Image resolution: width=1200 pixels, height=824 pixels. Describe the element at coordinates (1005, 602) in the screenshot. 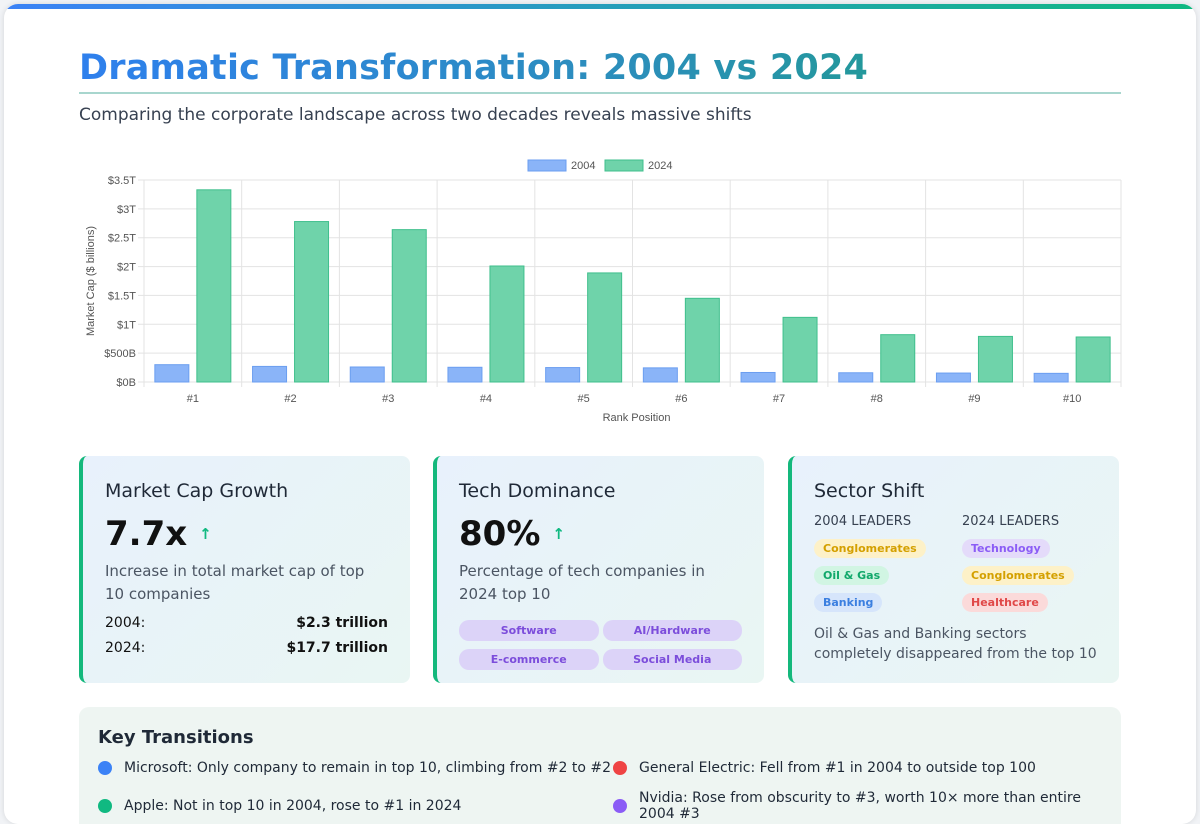

I see `tag-healthcare: Healthcare` at that location.